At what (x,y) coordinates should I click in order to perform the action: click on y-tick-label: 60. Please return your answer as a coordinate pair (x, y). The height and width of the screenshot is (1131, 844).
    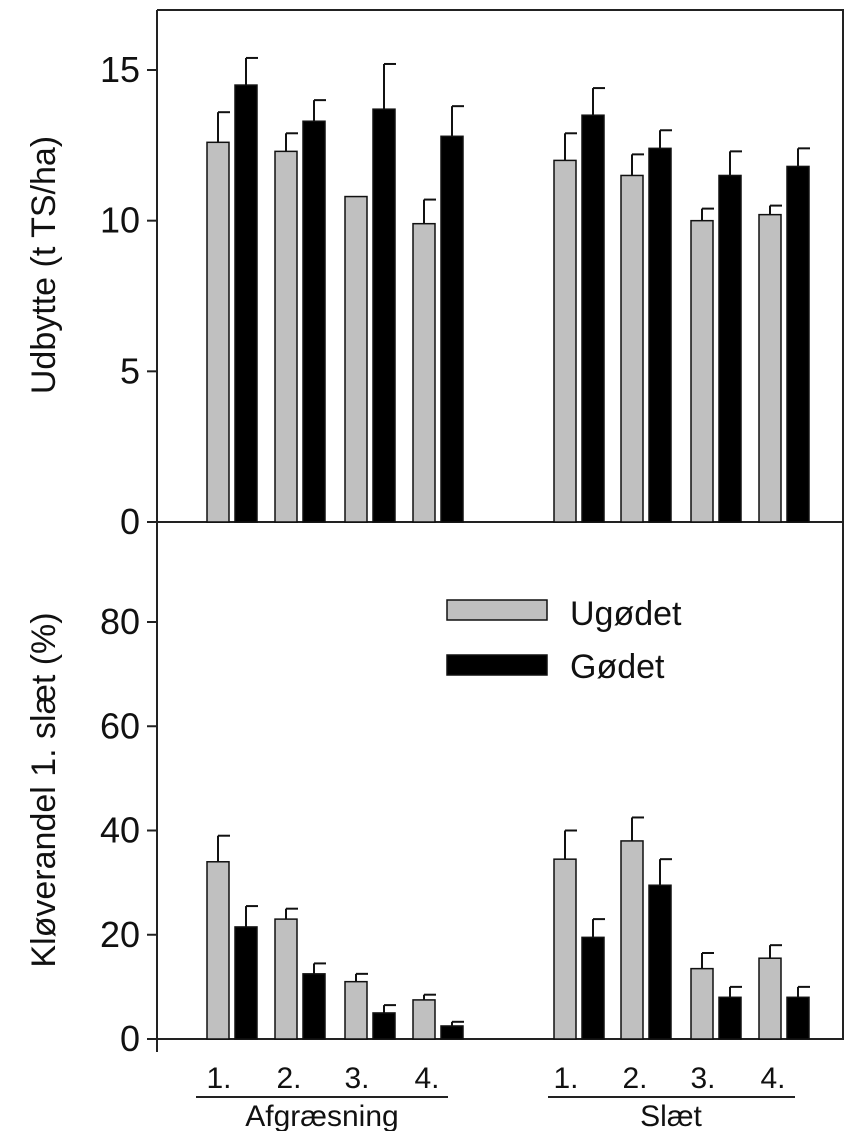
    Looking at the image, I should click on (120, 725).